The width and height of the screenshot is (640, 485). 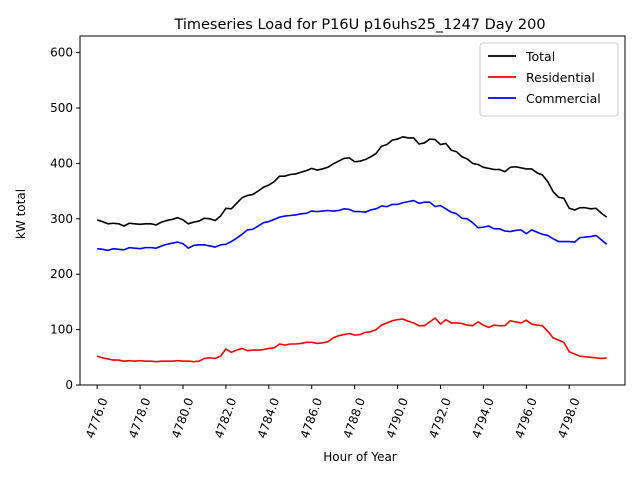 What do you see at coordinates (526, 418) in the screenshot?
I see `x-tick-label: 4796.0` at bounding box center [526, 418].